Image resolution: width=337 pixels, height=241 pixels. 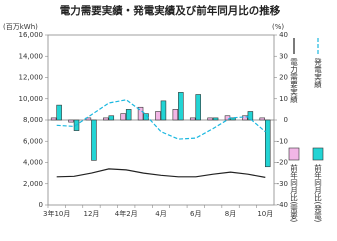 I want to click on x-tick-label: 3年10月, so click(x=56, y=213).